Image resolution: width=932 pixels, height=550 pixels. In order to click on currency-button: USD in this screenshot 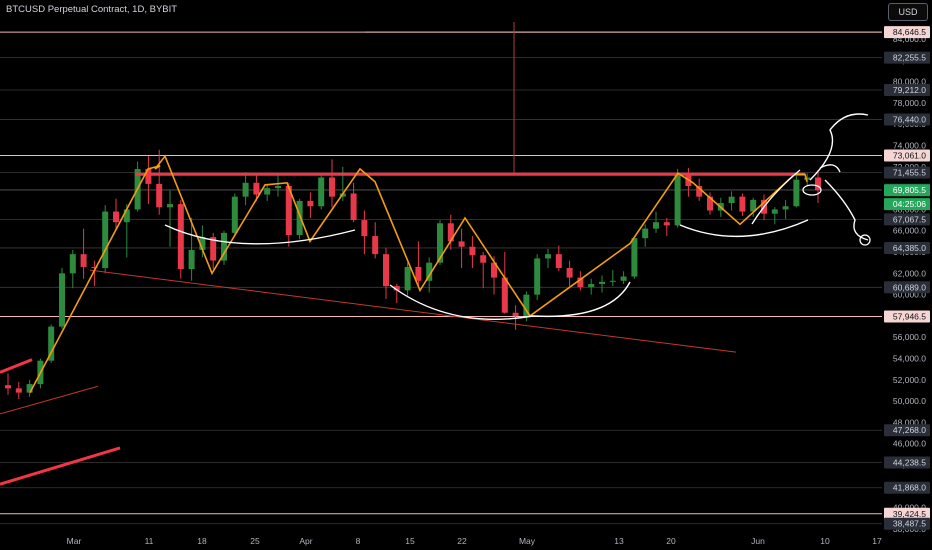, I will do `click(908, 12)`.